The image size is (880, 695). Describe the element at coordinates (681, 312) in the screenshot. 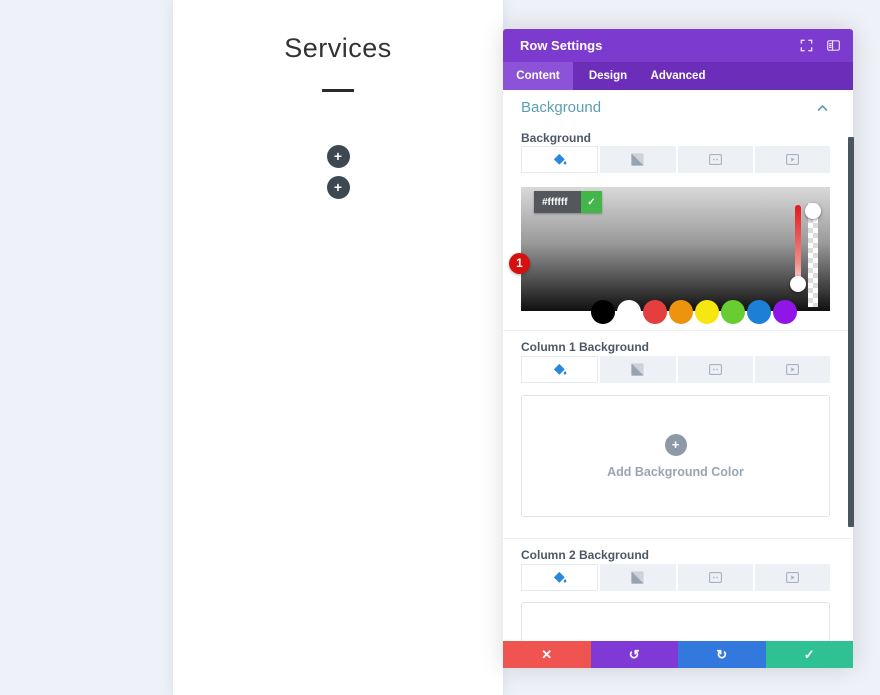

I see `swatch-orange` at that location.